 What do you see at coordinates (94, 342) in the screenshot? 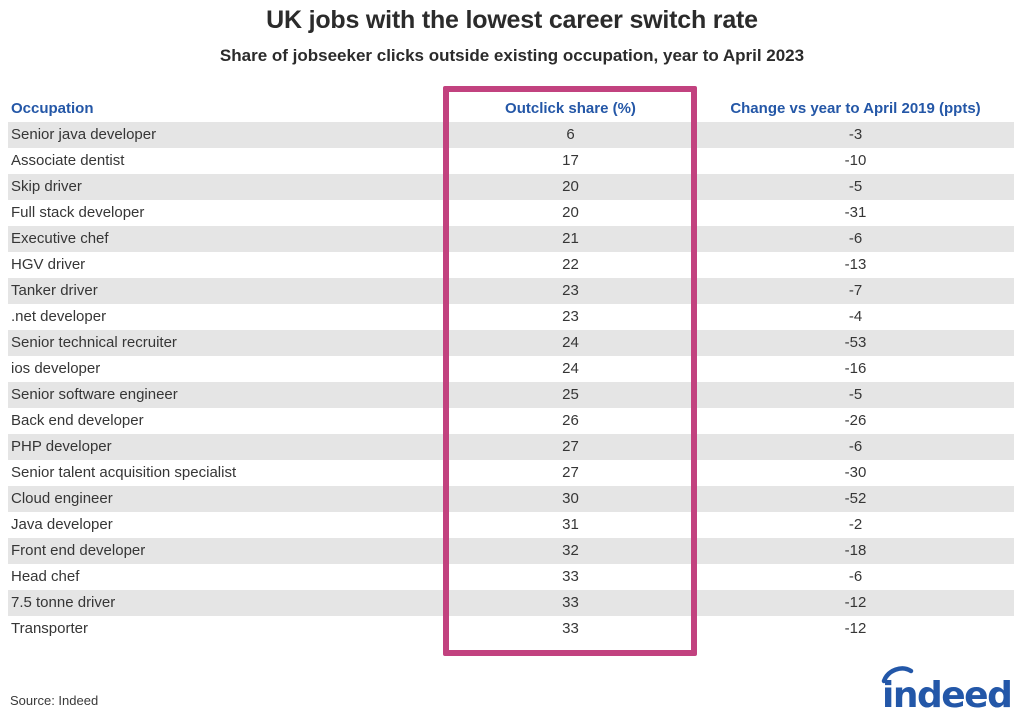
I see `occupation-cell: Senior technical recruiter` at bounding box center [94, 342].